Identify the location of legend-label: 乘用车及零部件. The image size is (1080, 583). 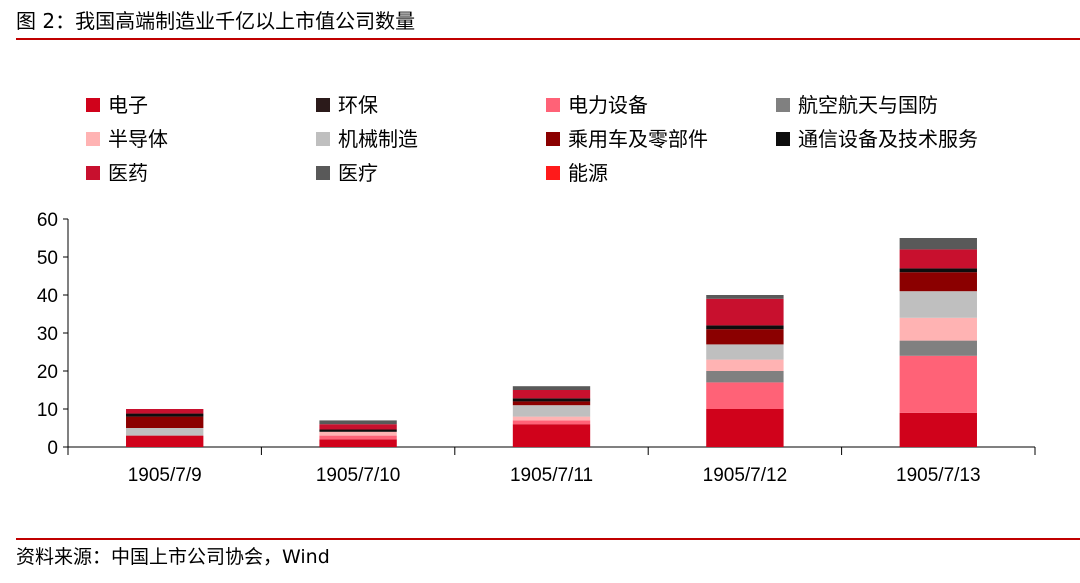
(638, 139).